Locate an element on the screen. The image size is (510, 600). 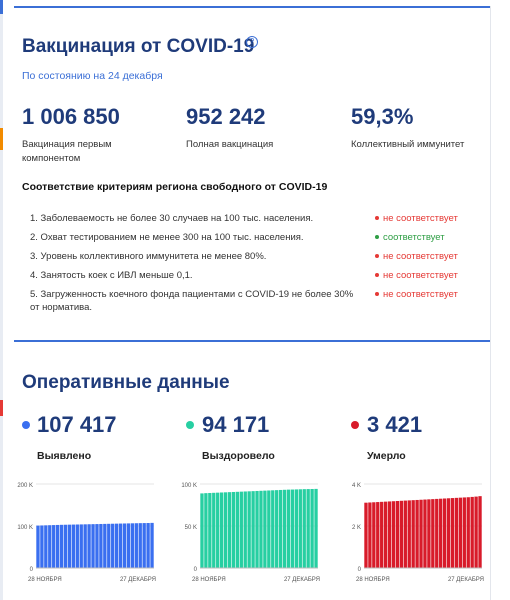
operational-title: Оперативные данные is located at coordinates (126, 382).